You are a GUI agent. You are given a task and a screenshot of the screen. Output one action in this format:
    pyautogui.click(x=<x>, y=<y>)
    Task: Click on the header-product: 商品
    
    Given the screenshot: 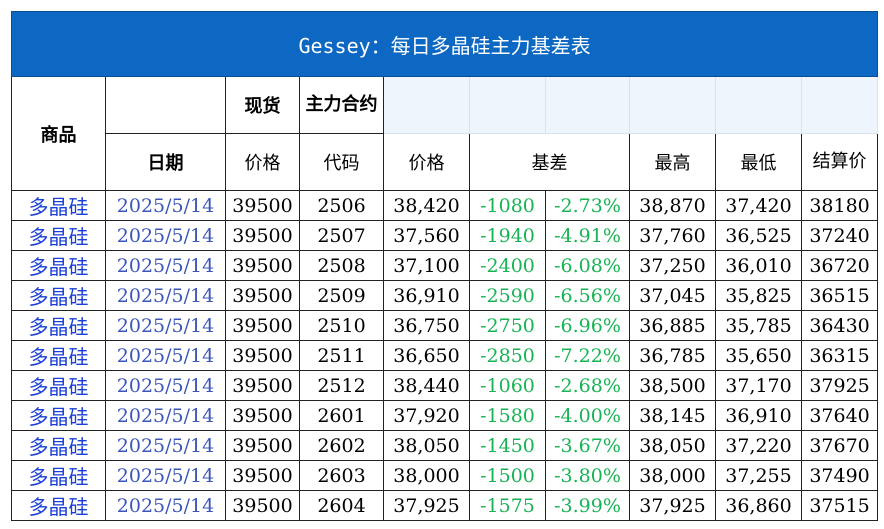 What is the action you would take?
    pyautogui.click(x=58, y=133)
    